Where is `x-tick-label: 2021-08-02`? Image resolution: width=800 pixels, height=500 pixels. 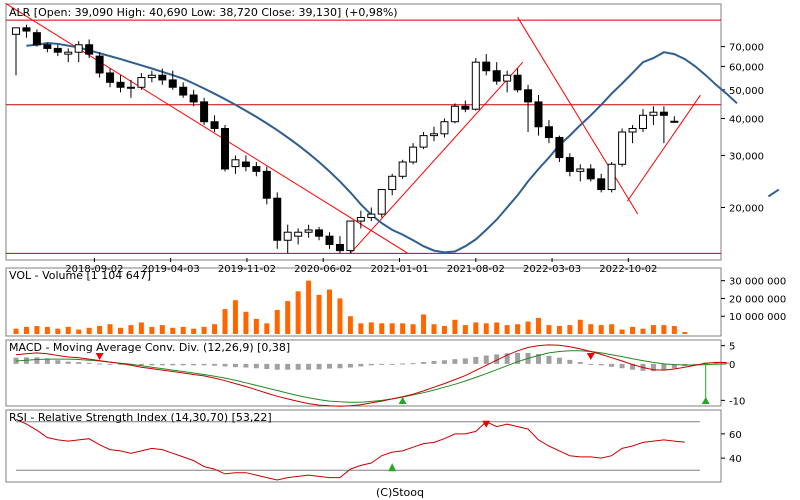 x-tick-label: 2021-08-02 is located at coordinates (476, 269).